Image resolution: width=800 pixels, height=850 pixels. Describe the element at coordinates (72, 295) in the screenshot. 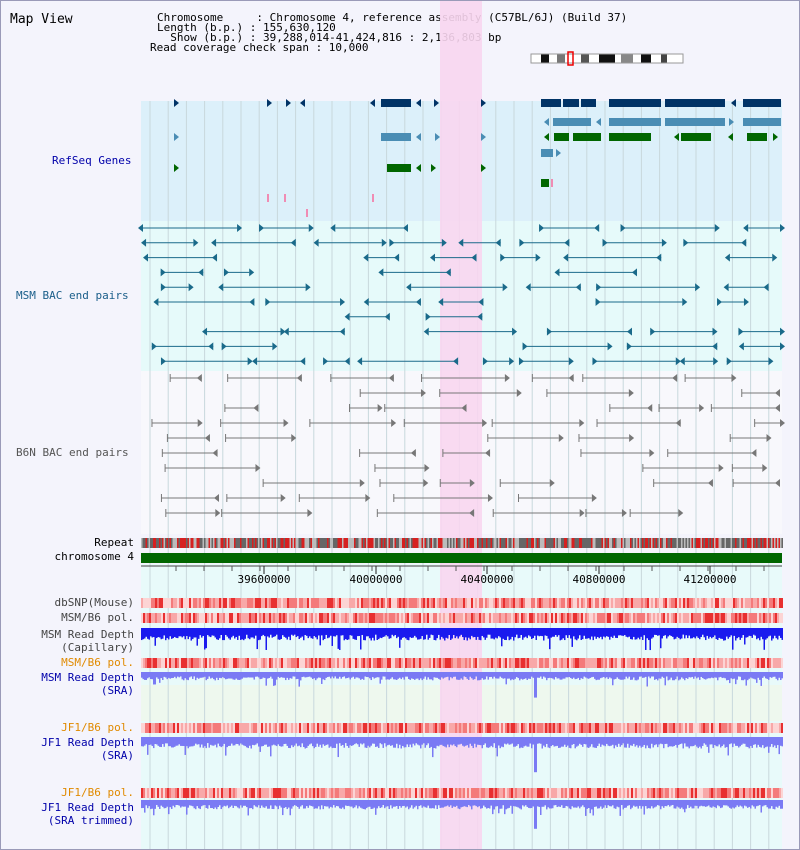

I see `track-label-msm-bac: MSM BAC end pairs` at that location.